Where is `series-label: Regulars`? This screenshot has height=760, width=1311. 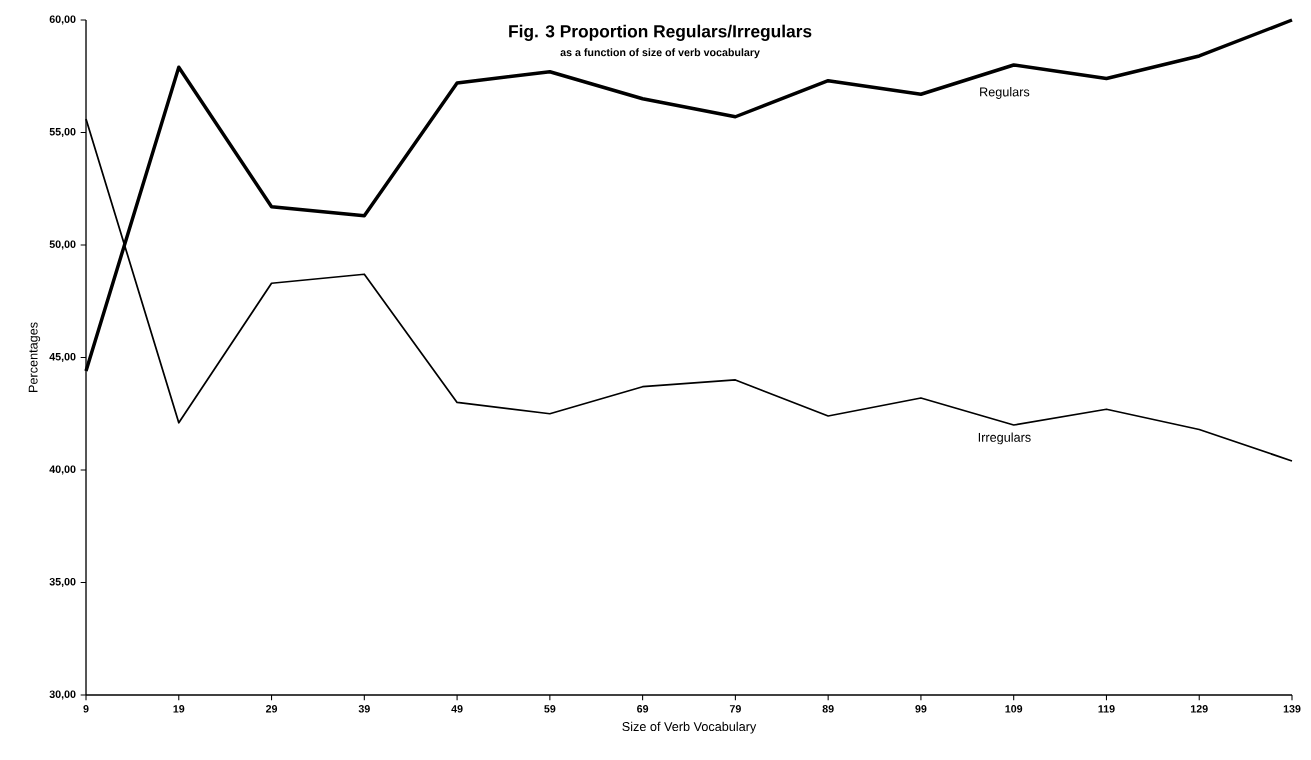
series-label: Regulars is located at coordinates (1005, 93).